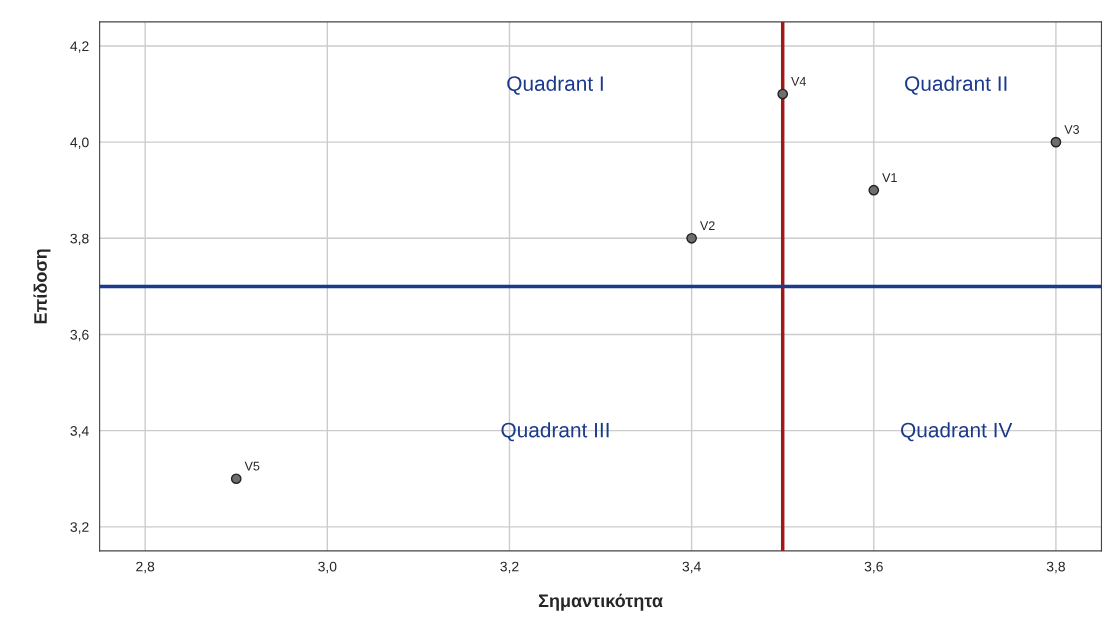 The image size is (1107, 626). What do you see at coordinates (798, 81) in the screenshot?
I see `annotation: V4` at bounding box center [798, 81].